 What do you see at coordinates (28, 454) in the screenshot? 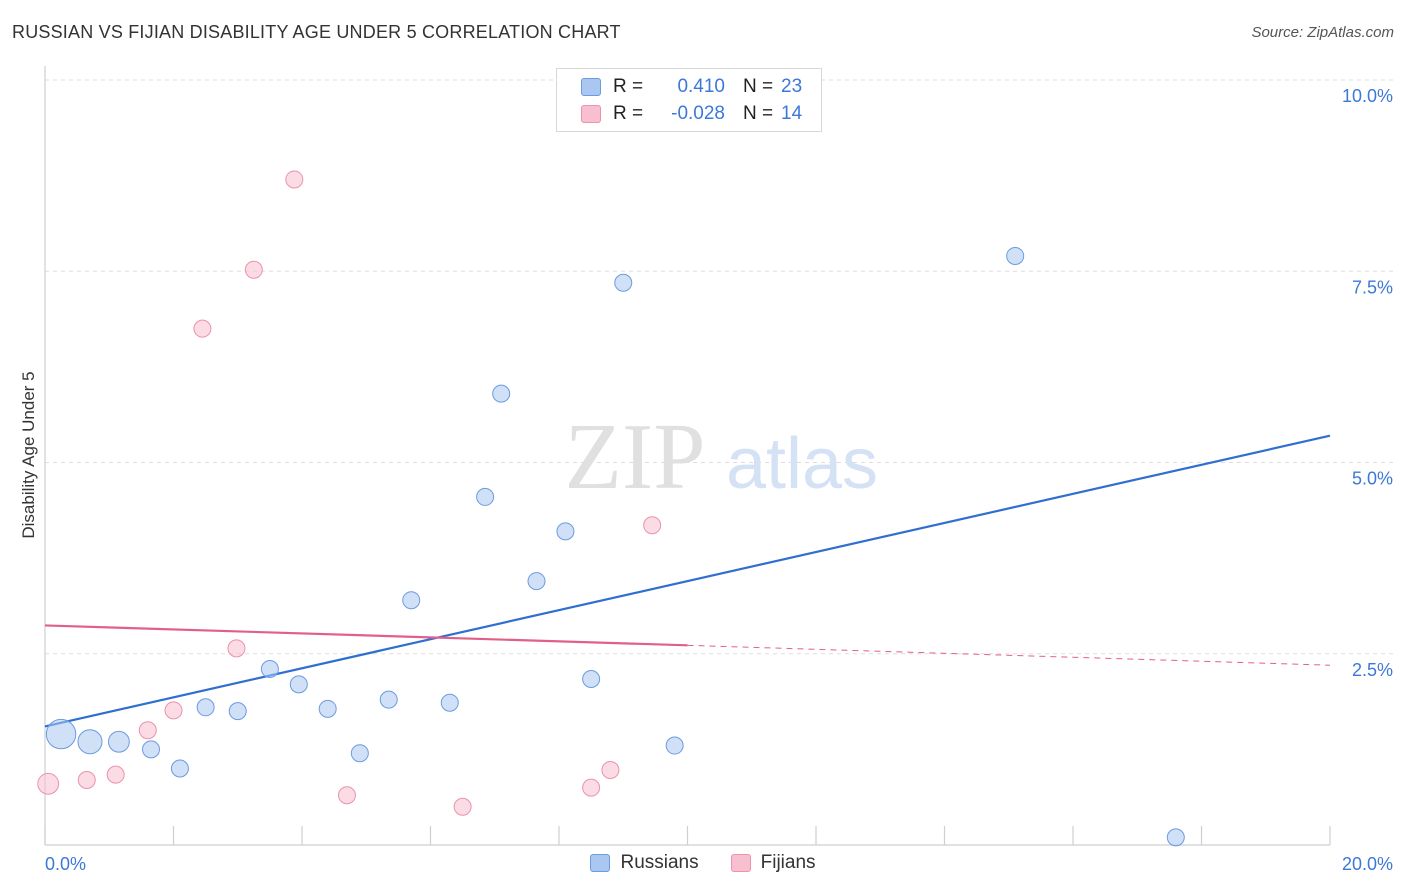
I see `y-axis-title: Disability Age Under 5` at bounding box center [28, 454].